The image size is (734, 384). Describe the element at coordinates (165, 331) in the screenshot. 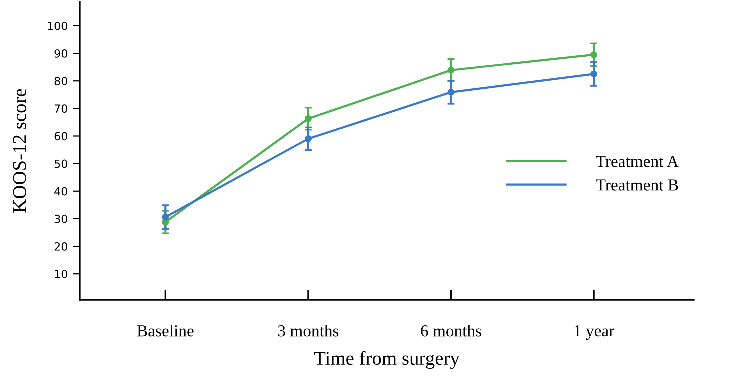

I see `x-tick-label: Baseline` at that location.